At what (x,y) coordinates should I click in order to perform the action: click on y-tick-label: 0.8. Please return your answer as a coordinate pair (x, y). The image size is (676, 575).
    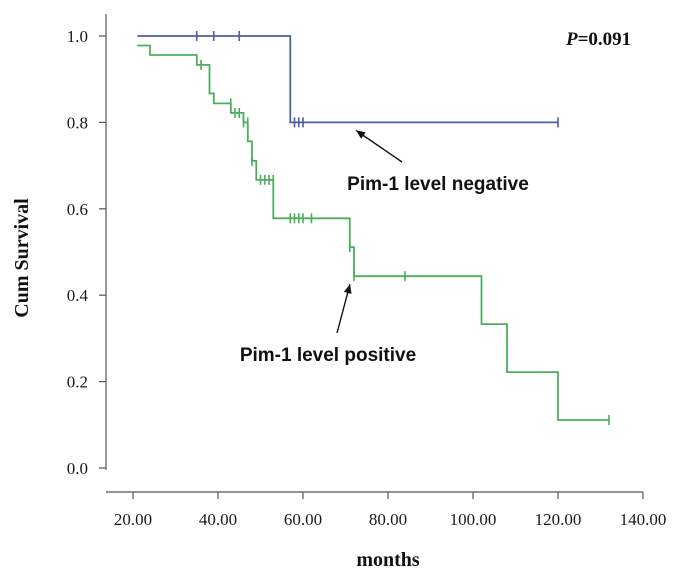
    Looking at the image, I should click on (77, 122).